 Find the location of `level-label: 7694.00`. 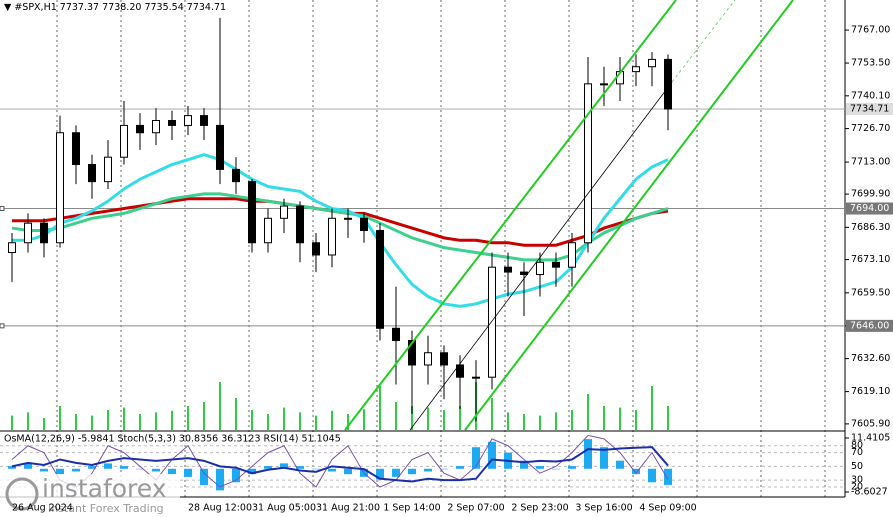

level-label: 7694.00 is located at coordinates (869, 208).